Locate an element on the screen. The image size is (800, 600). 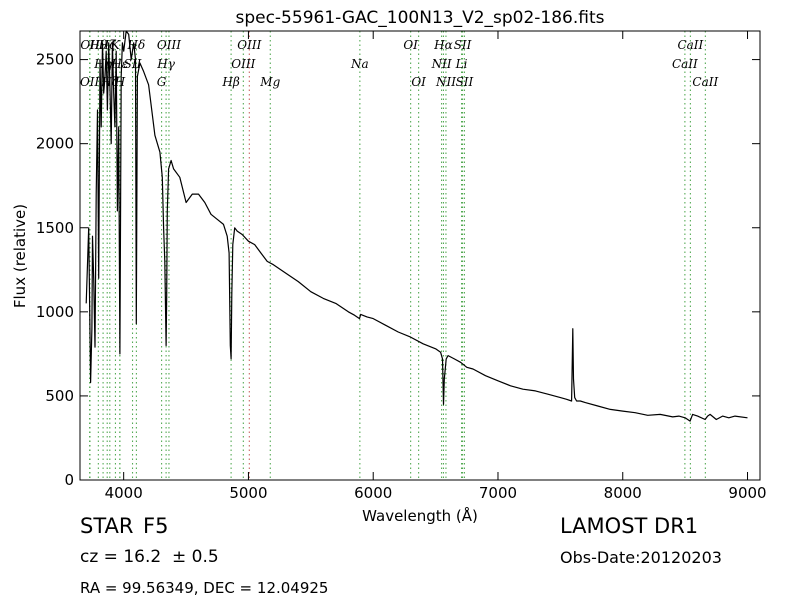
x-tick-label: 9000 is located at coordinates (747, 493).